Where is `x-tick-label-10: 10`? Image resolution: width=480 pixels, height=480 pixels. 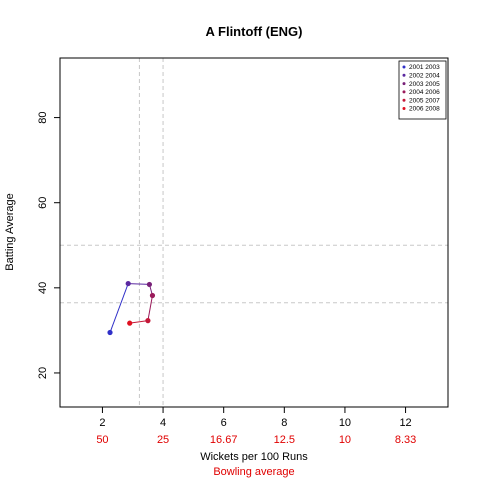
x-tick-label-10: 10 is located at coordinates (345, 423).